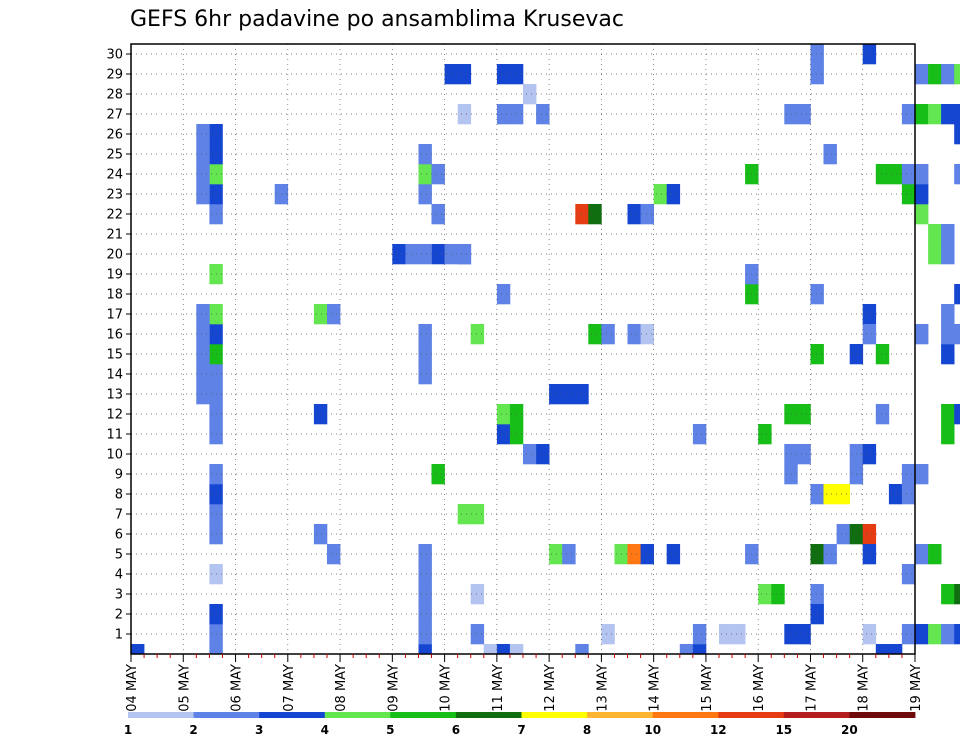 This screenshot has height=742, width=960. What do you see at coordinates (114, 75) in the screenshot?
I see `y-tick-label: 29` at bounding box center [114, 75].